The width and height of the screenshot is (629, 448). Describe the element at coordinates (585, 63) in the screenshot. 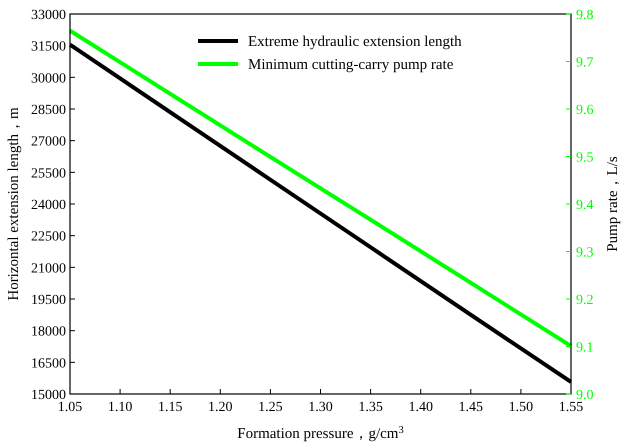

I see `y2-tick-label: 9.7` at that location.